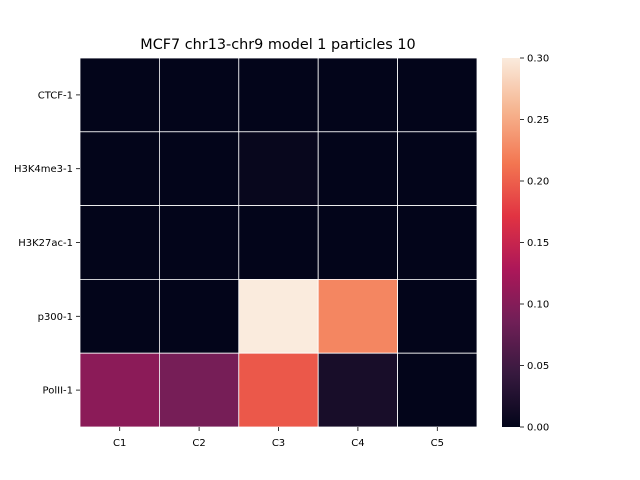  Describe the element at coordinates (538, 59) in the screenshot. I see `colorbar-tick-label: 0.30` at that location.